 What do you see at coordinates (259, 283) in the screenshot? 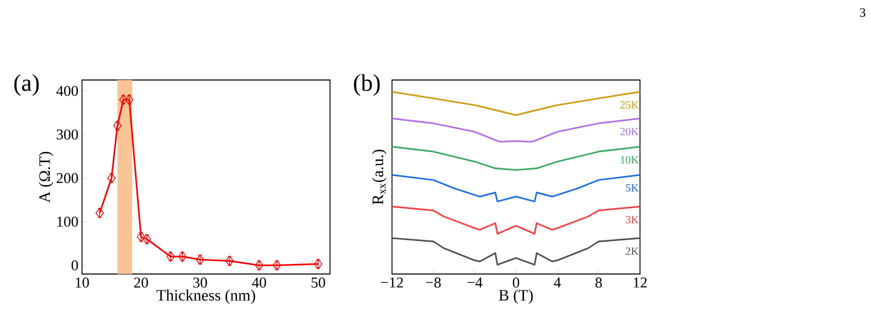
I see `x-tick-label: 40` at bounding box center [259, 283].